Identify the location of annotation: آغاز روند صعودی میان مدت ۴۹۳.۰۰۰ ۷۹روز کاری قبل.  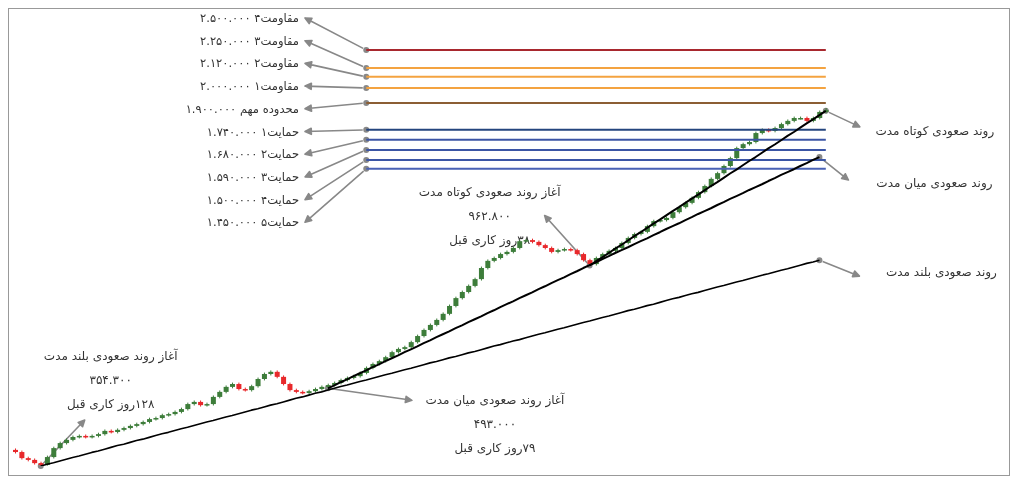
(495, 424).